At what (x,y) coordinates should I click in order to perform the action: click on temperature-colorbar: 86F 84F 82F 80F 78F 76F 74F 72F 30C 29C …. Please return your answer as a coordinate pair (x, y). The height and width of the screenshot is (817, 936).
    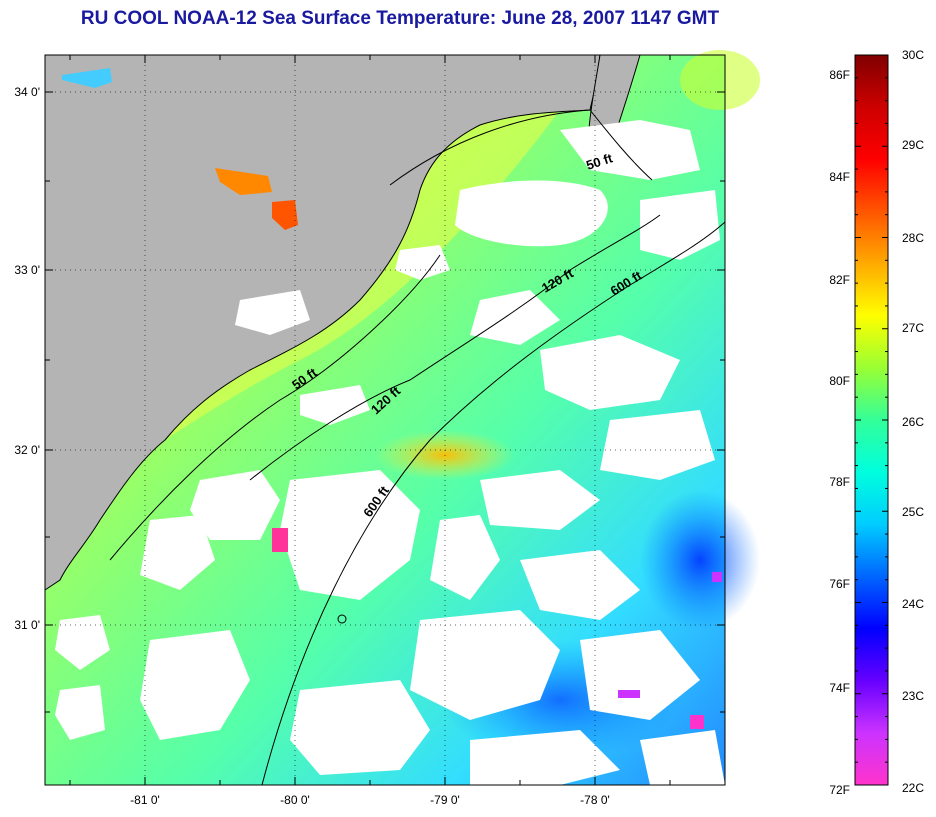
    Looking at the image, I should click on (876, 422).